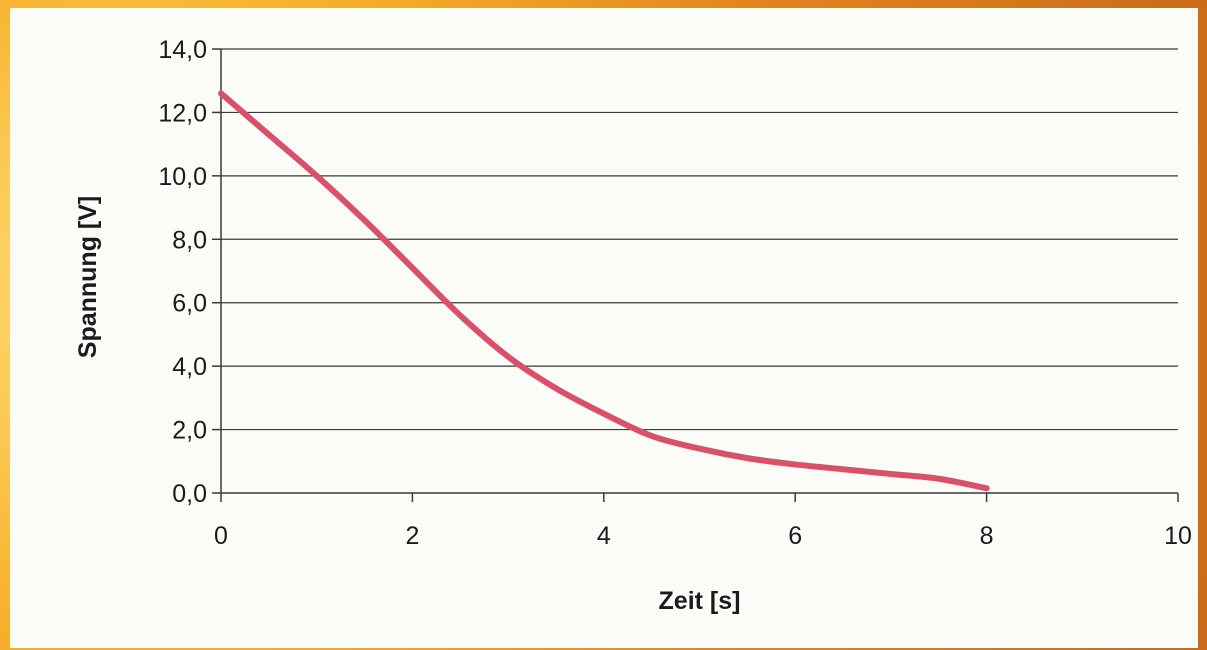  What do you see at coordinates (412, 536) in the screenshot?
I see `x-tick-label: 2` at bounding box center [412, 536].